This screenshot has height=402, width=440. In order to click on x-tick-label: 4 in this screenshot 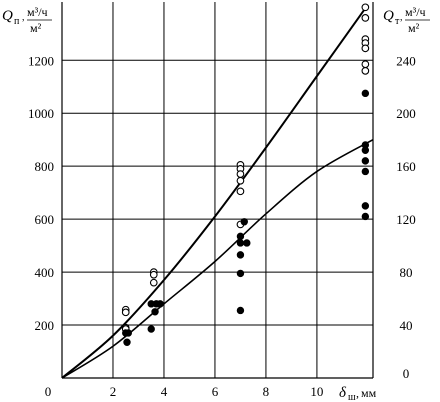, I will do `click(164, 391)`.